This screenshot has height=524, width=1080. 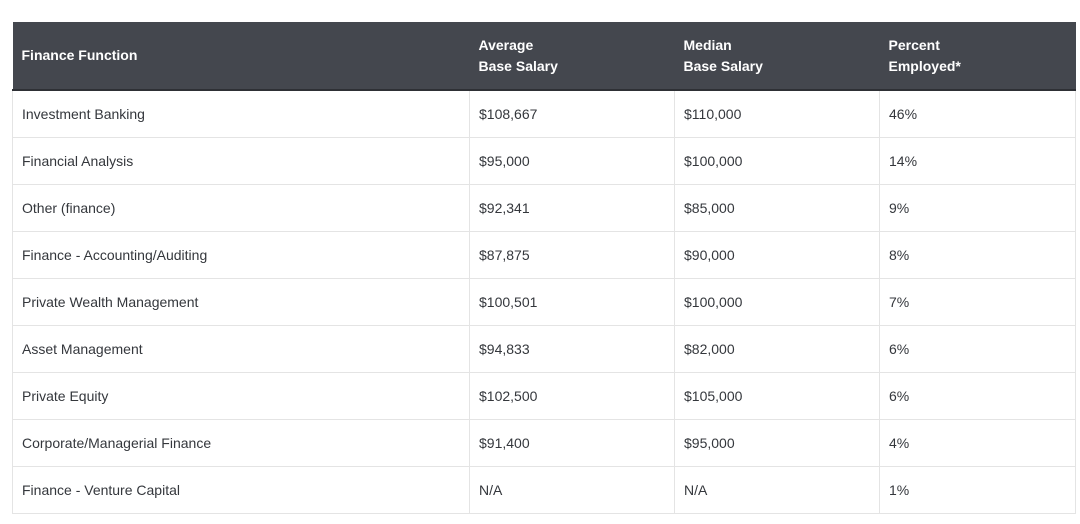 I want to click on cell-average-base-salary: $108,667, so click(x=572, y=114).